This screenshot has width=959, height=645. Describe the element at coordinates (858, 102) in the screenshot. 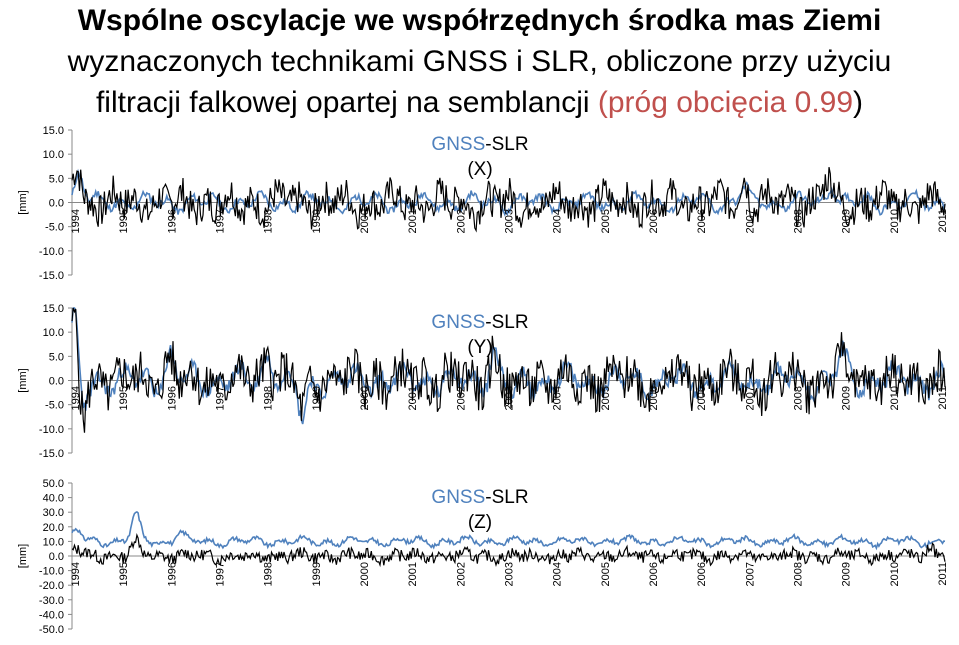

I see `title-line-3-close: )` at that location.